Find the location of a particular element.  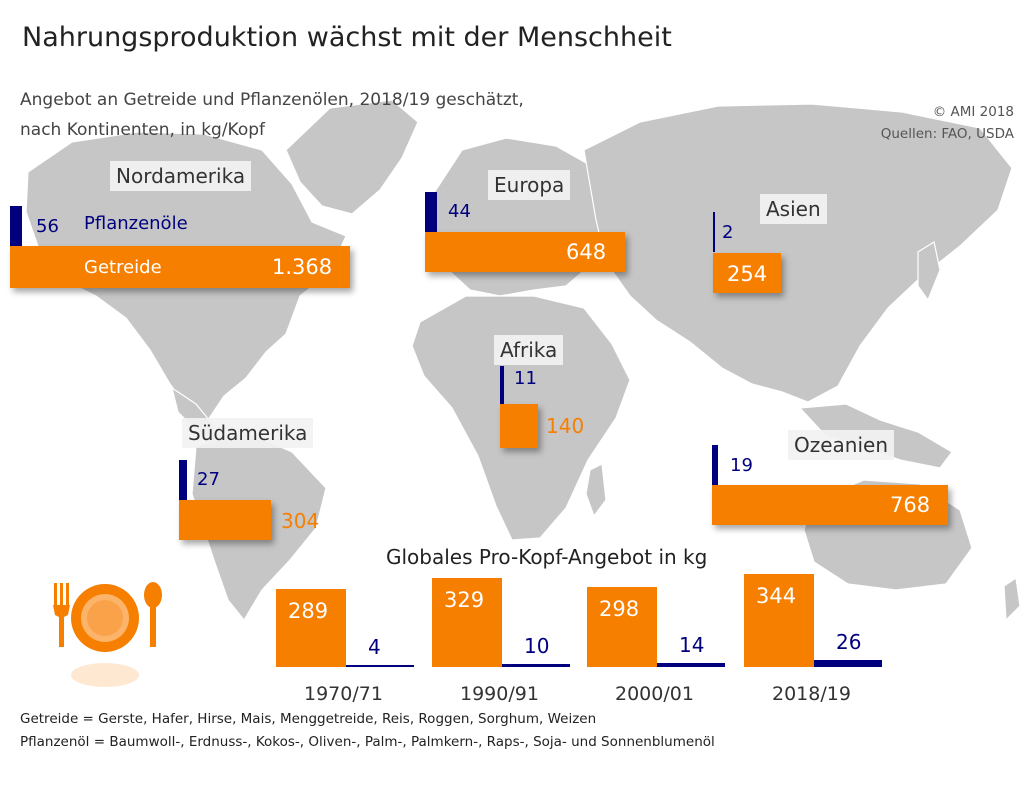

global-value-grain-1970-71: 289 is located at coordinates (308, 610).